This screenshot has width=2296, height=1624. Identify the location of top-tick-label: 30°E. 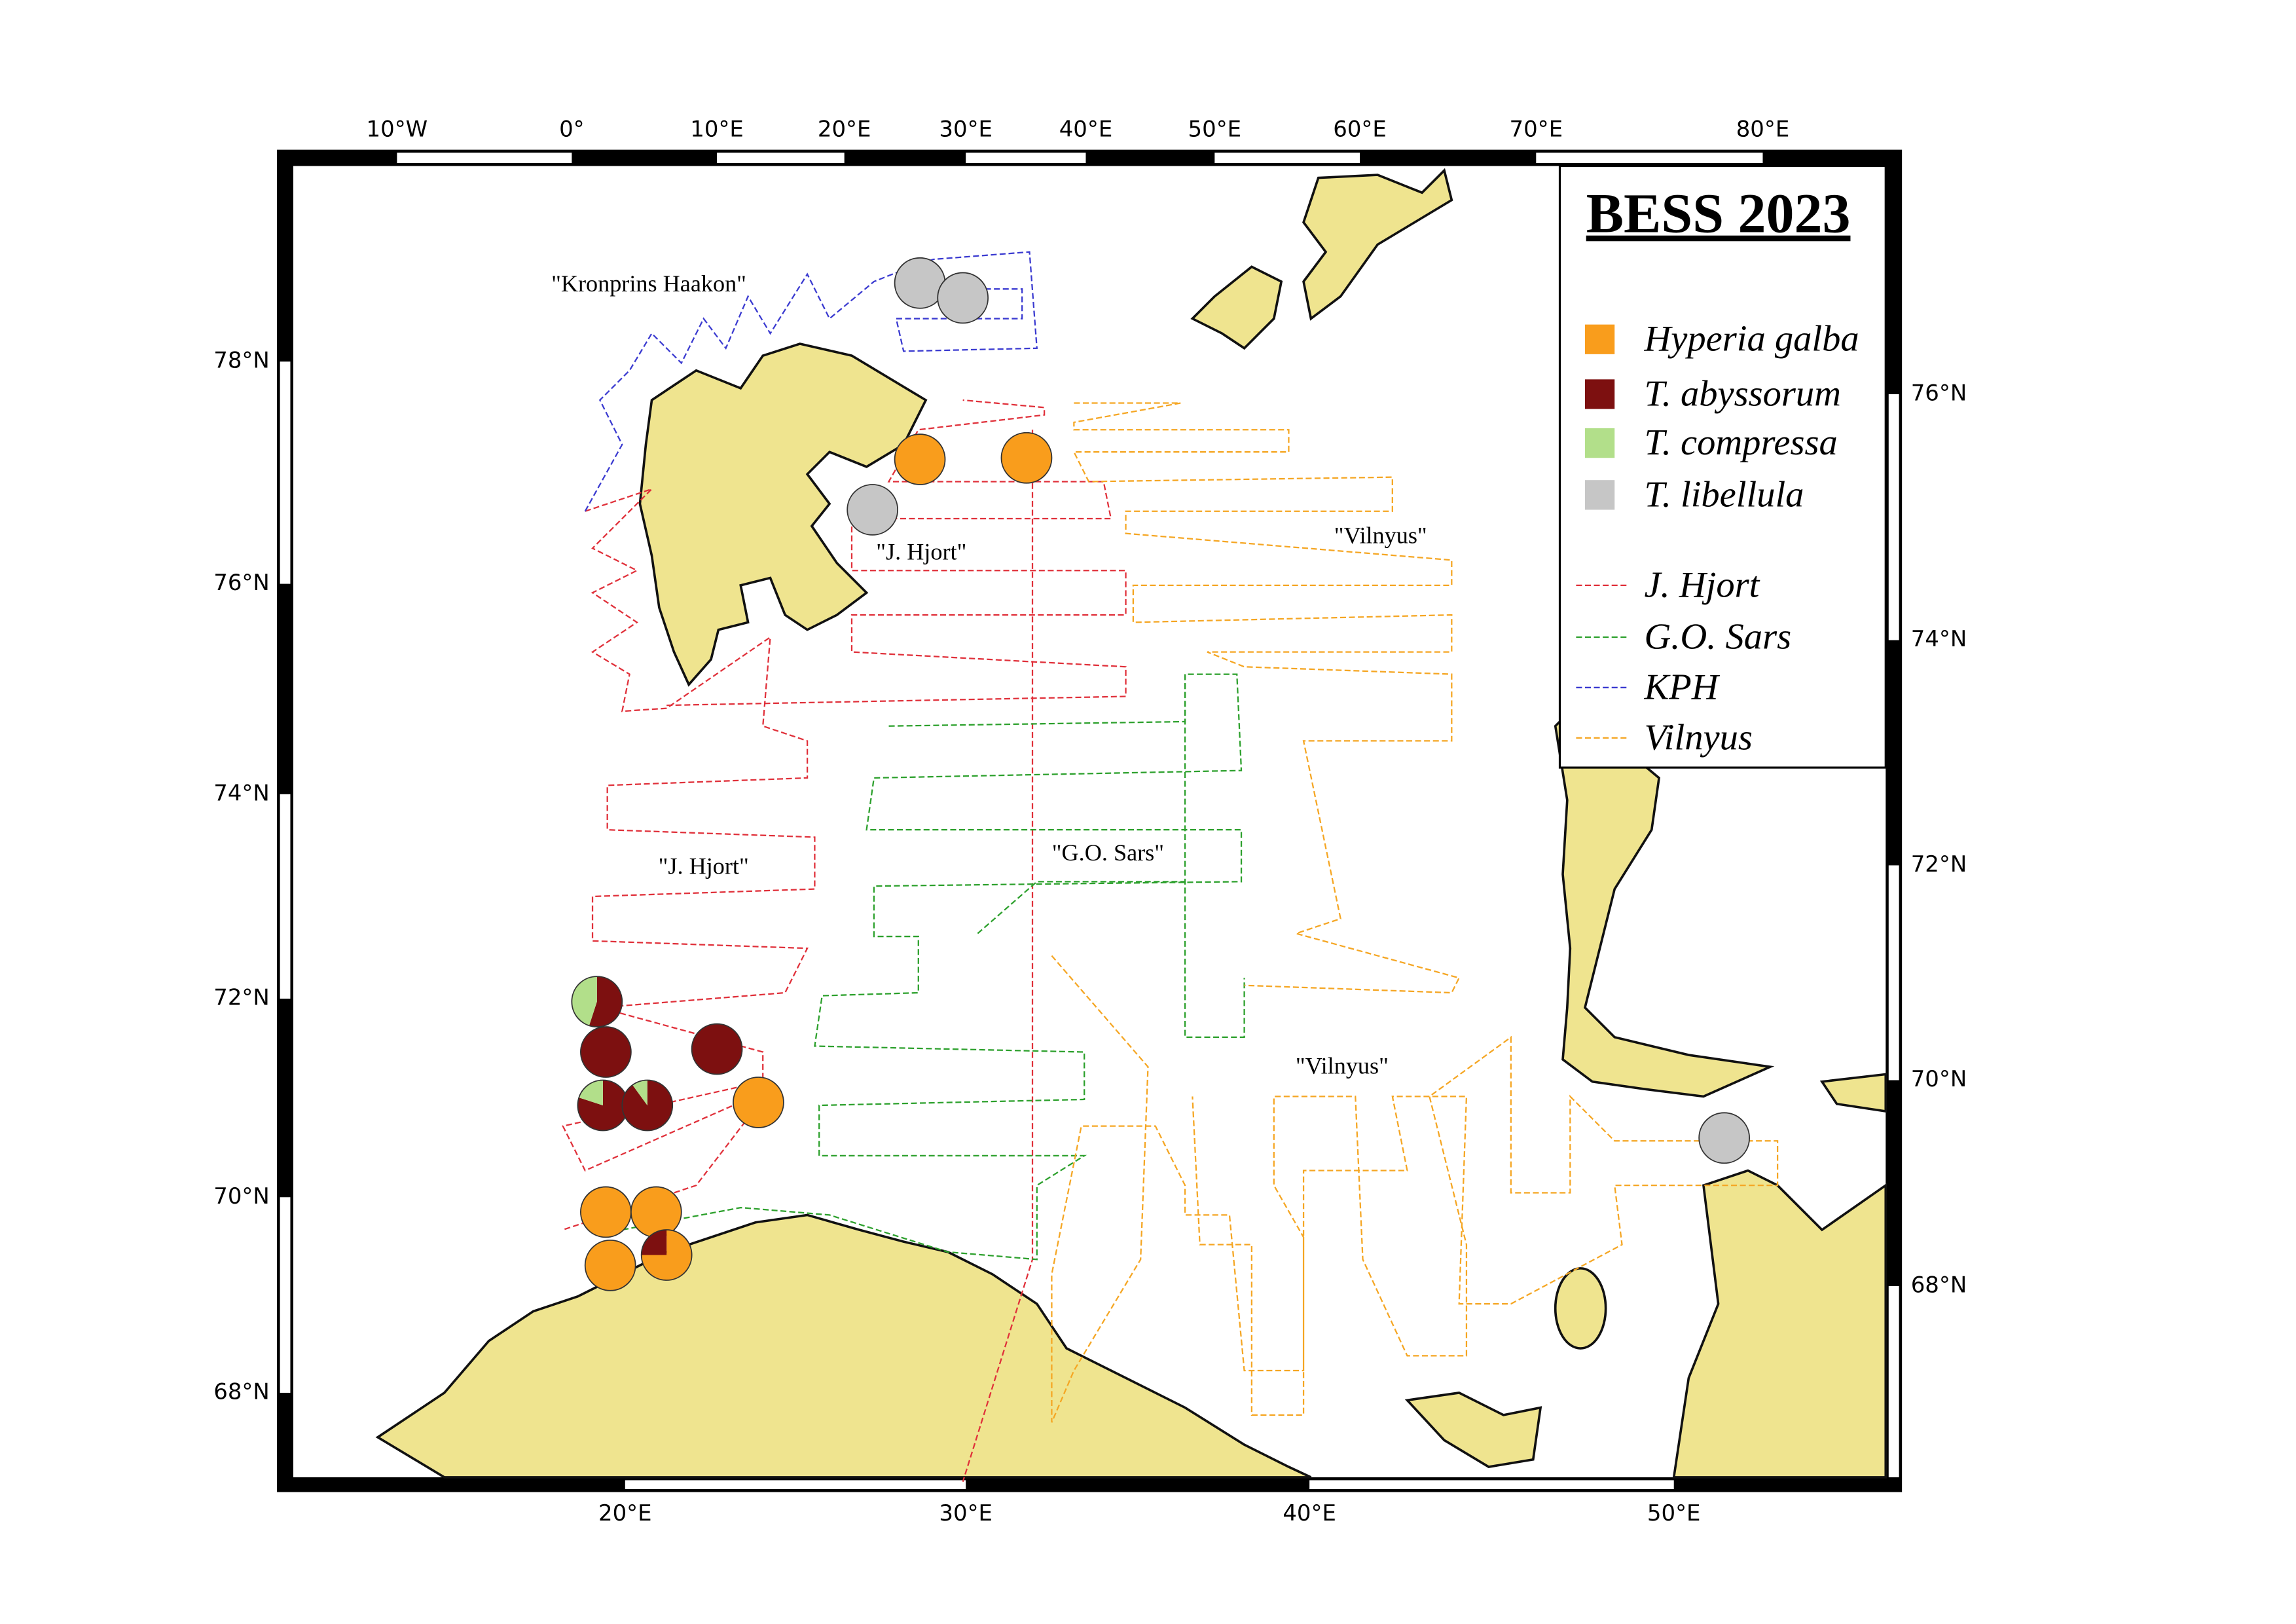
(966, 130).